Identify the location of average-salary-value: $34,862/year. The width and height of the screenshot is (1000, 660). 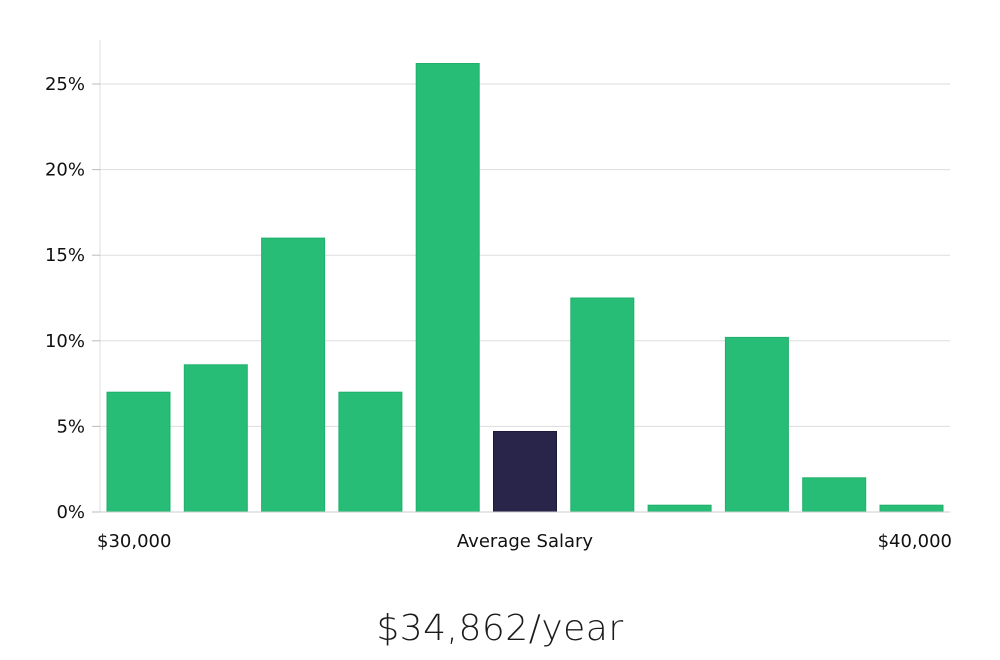
(500, 628).